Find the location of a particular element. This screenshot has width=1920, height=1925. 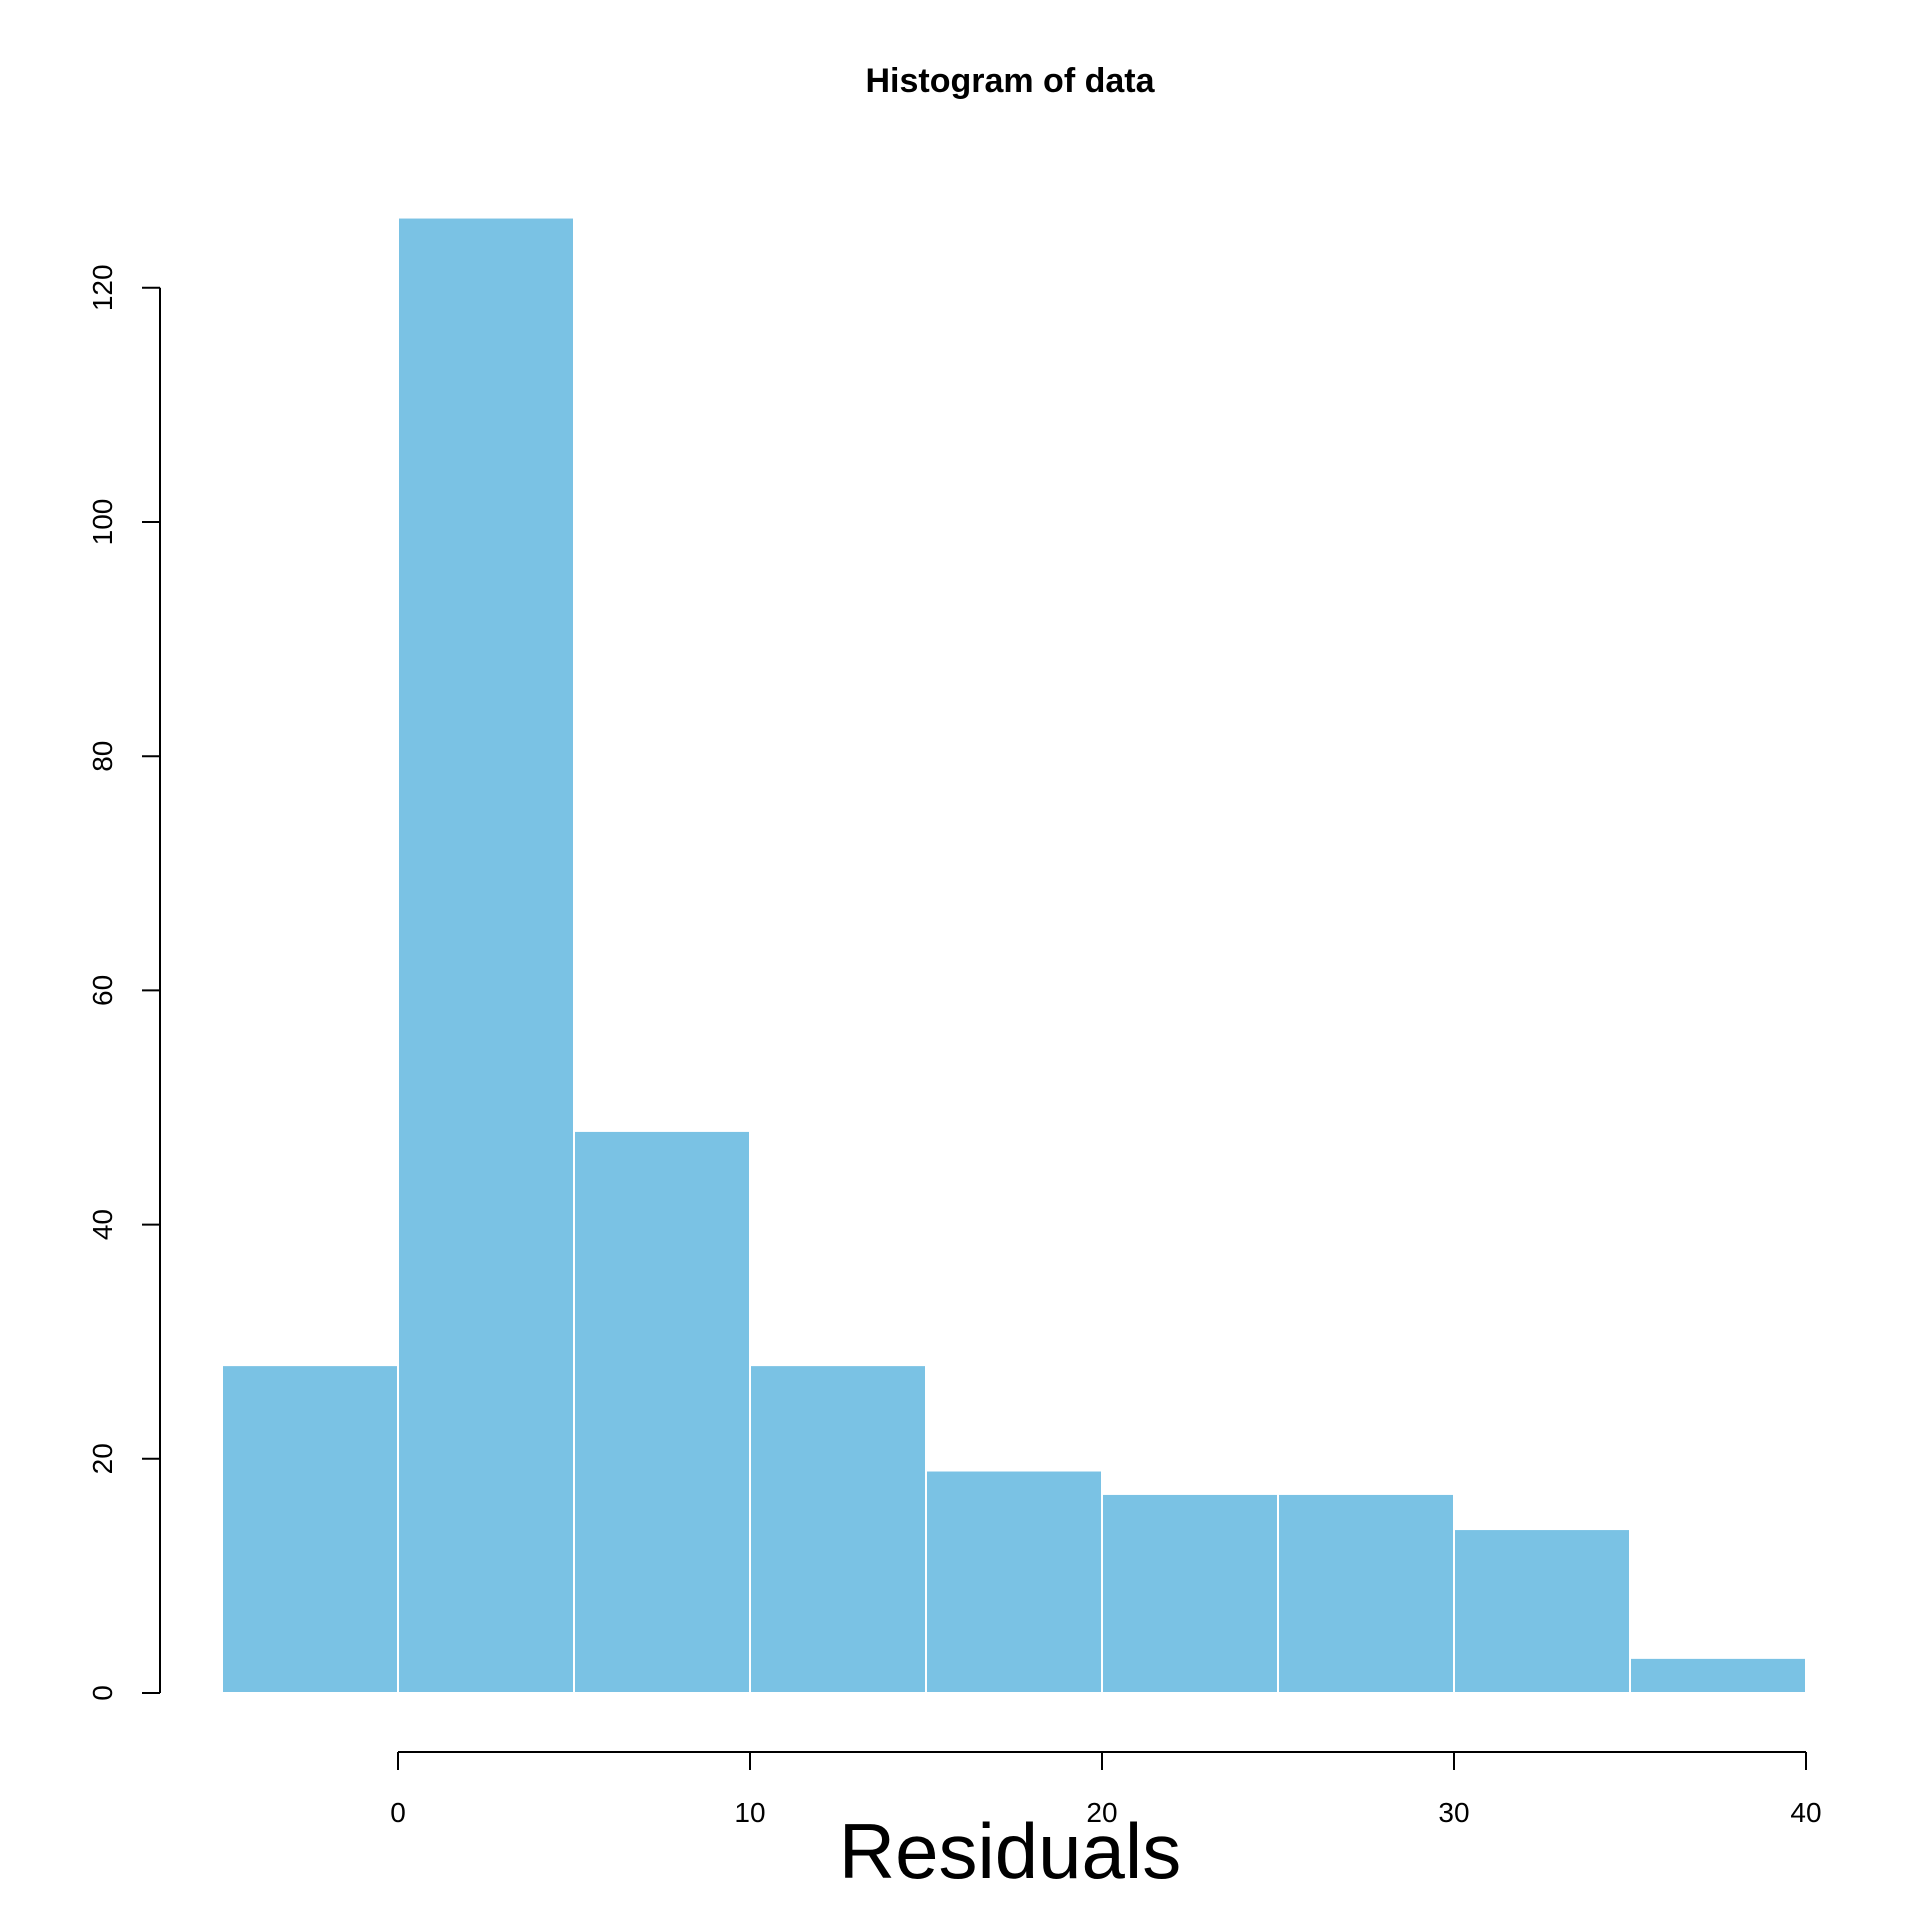

x-axis-label: Residuals is located at coordinates (1010, 1851).